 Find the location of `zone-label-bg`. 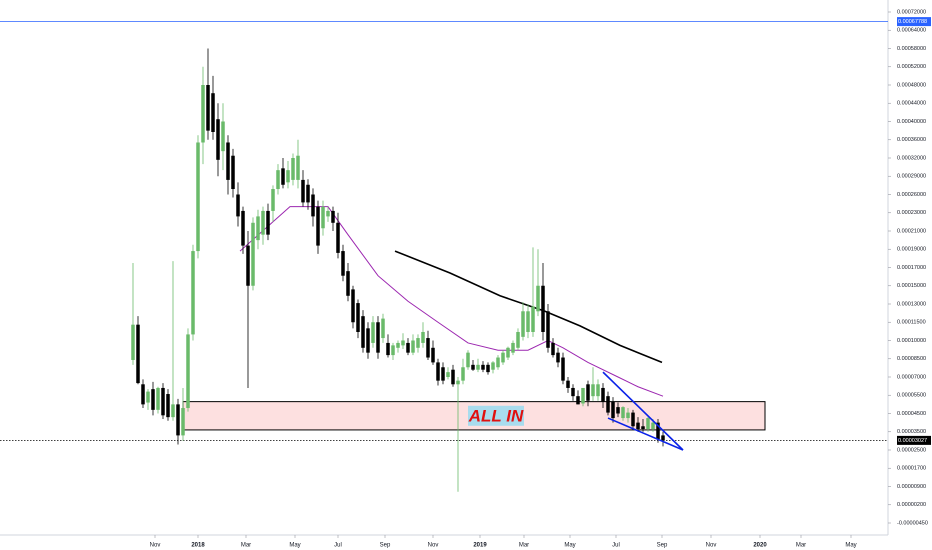

zone-label-bg is located at coordinates (496, 415).